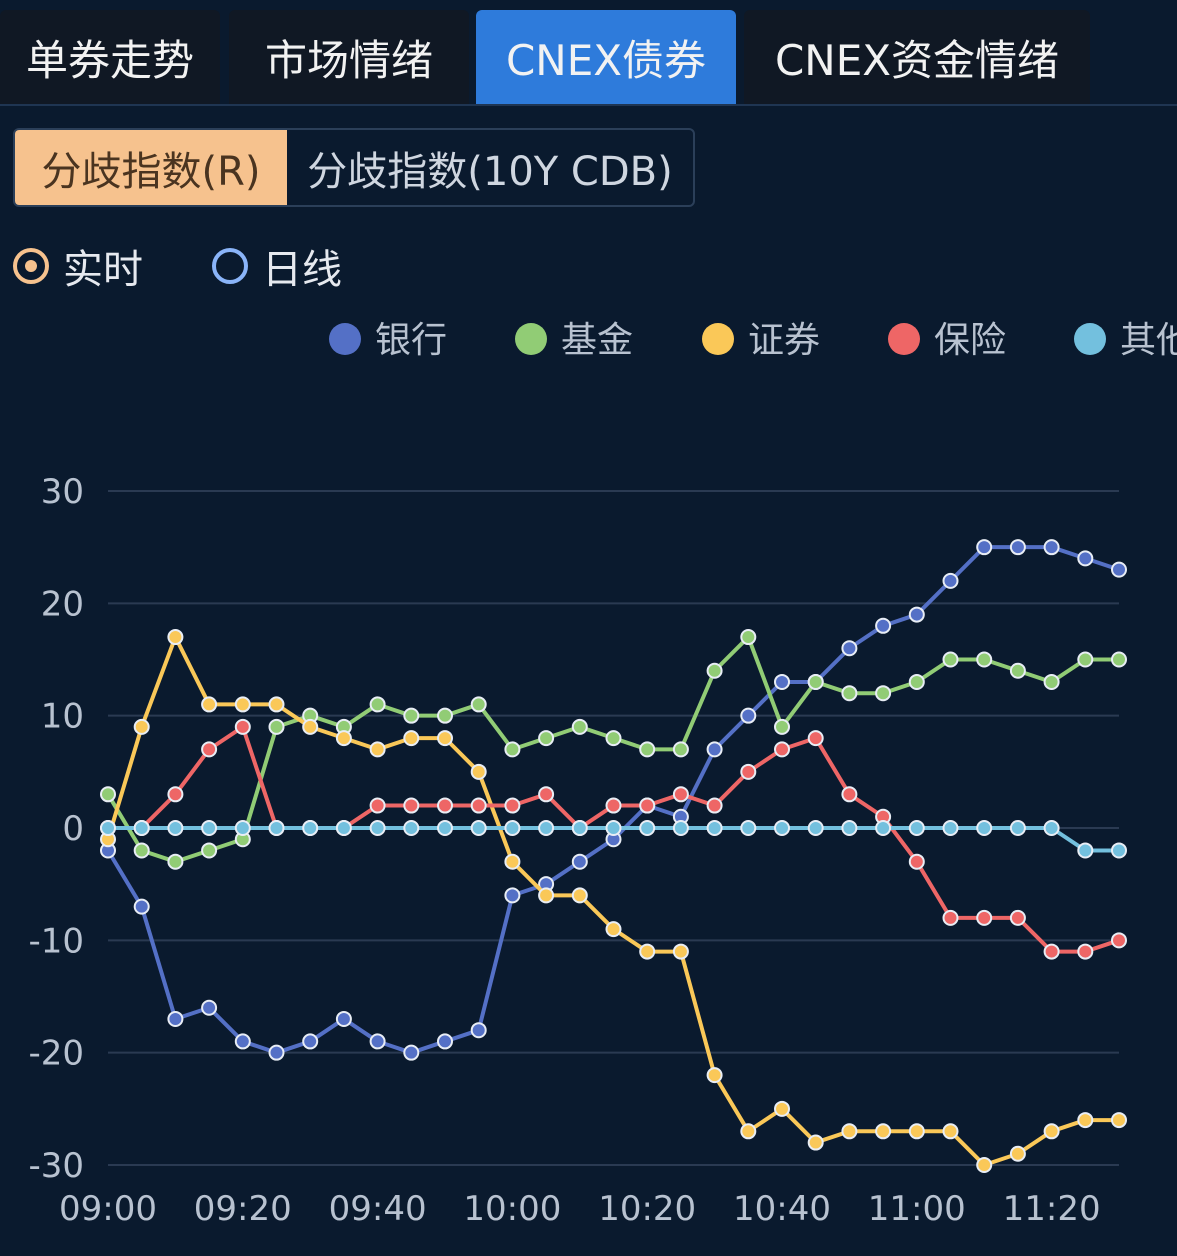 The width and height of the screenshot is (1177, 1256). Describe the element at coordinates (388, 340) in the screenshot. I see `legend-item: 银行` at that location.